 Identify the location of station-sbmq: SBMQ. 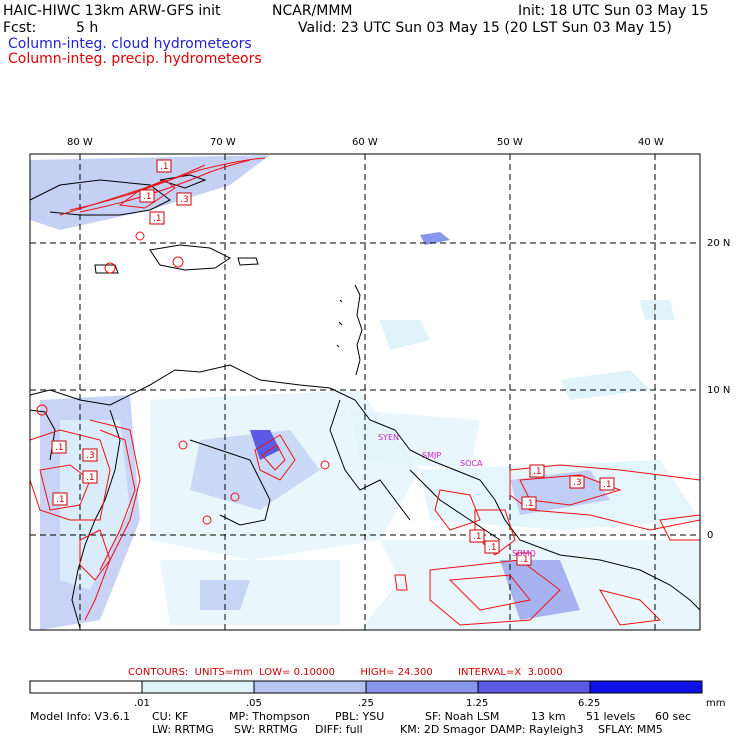
(524, 553).